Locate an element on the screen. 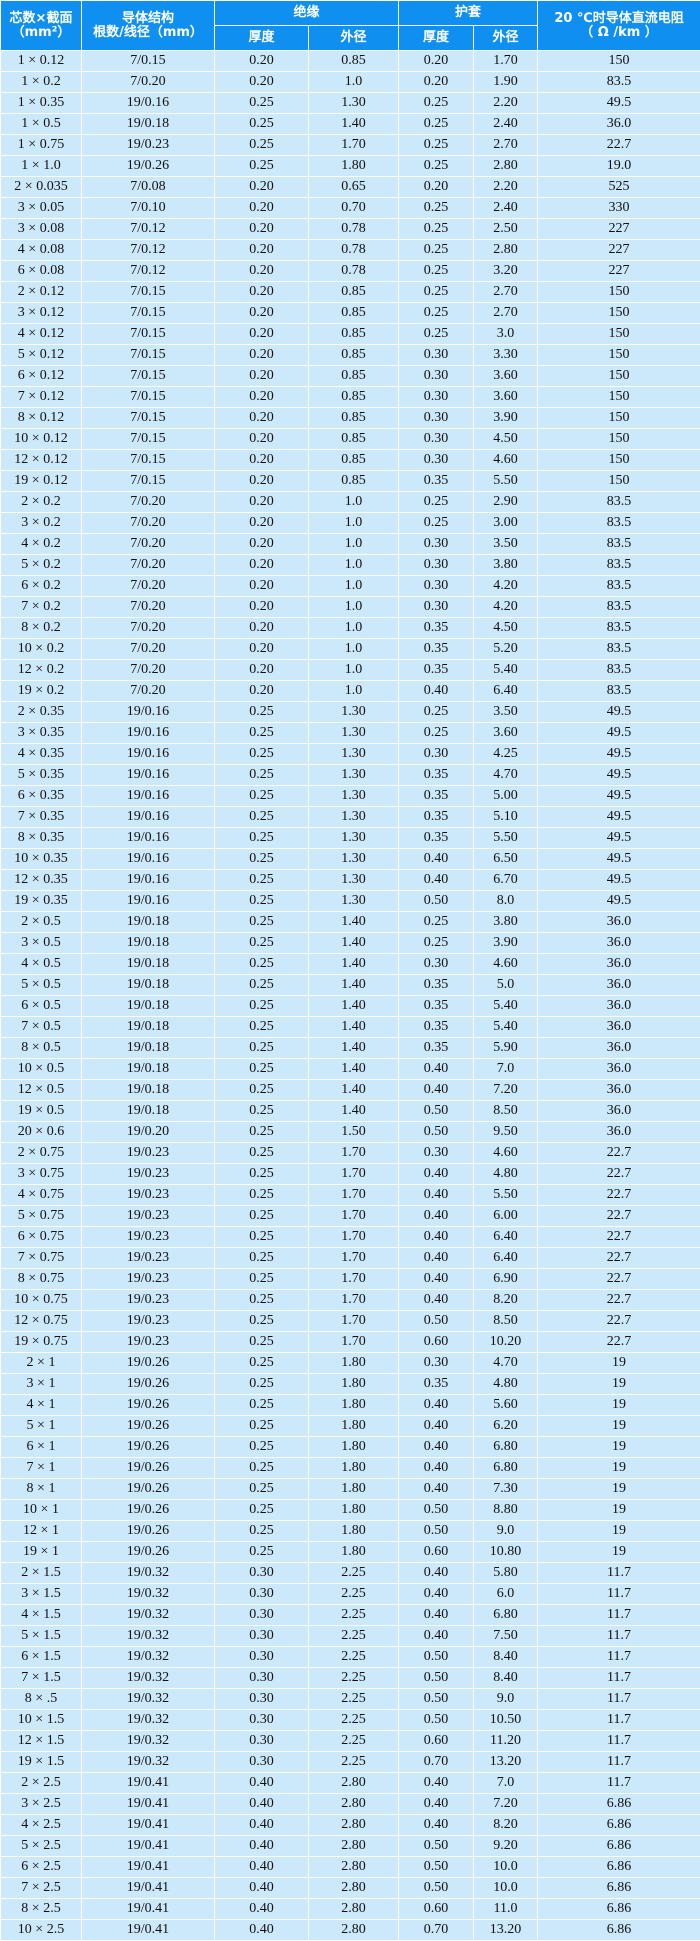  table-cell: 3 × 1 is located at coordinates (41, 1384).